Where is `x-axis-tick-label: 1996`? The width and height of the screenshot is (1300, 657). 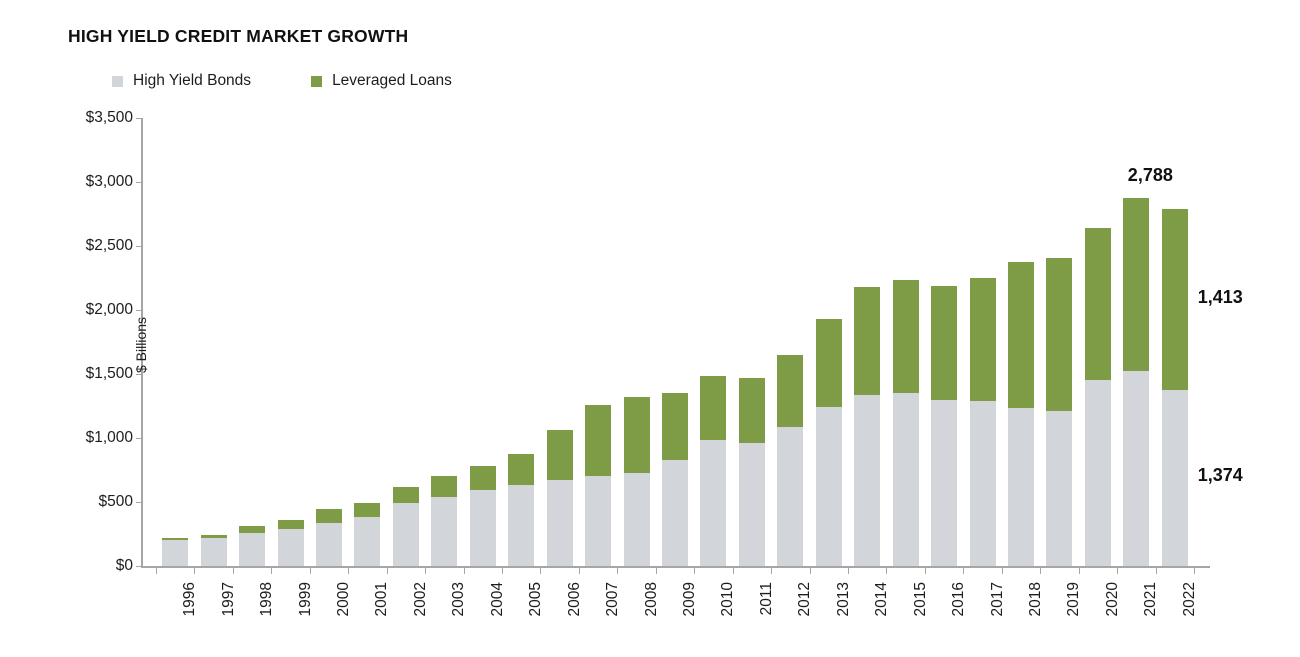
x-axis-tick-label: 1996 is located at coordinates (190, 599).